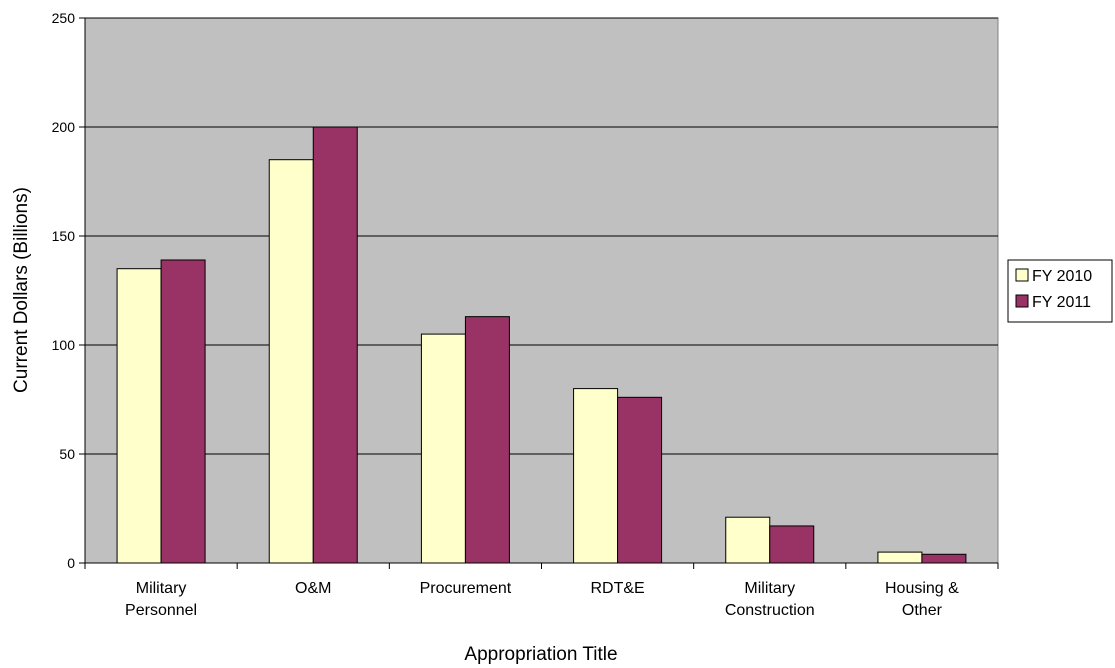 This screenshot has height=668, width=1115. Describe the element at coordinates (540, 654) in the screenshot. I see `x-axis-title: Appropriation Title` at that location.